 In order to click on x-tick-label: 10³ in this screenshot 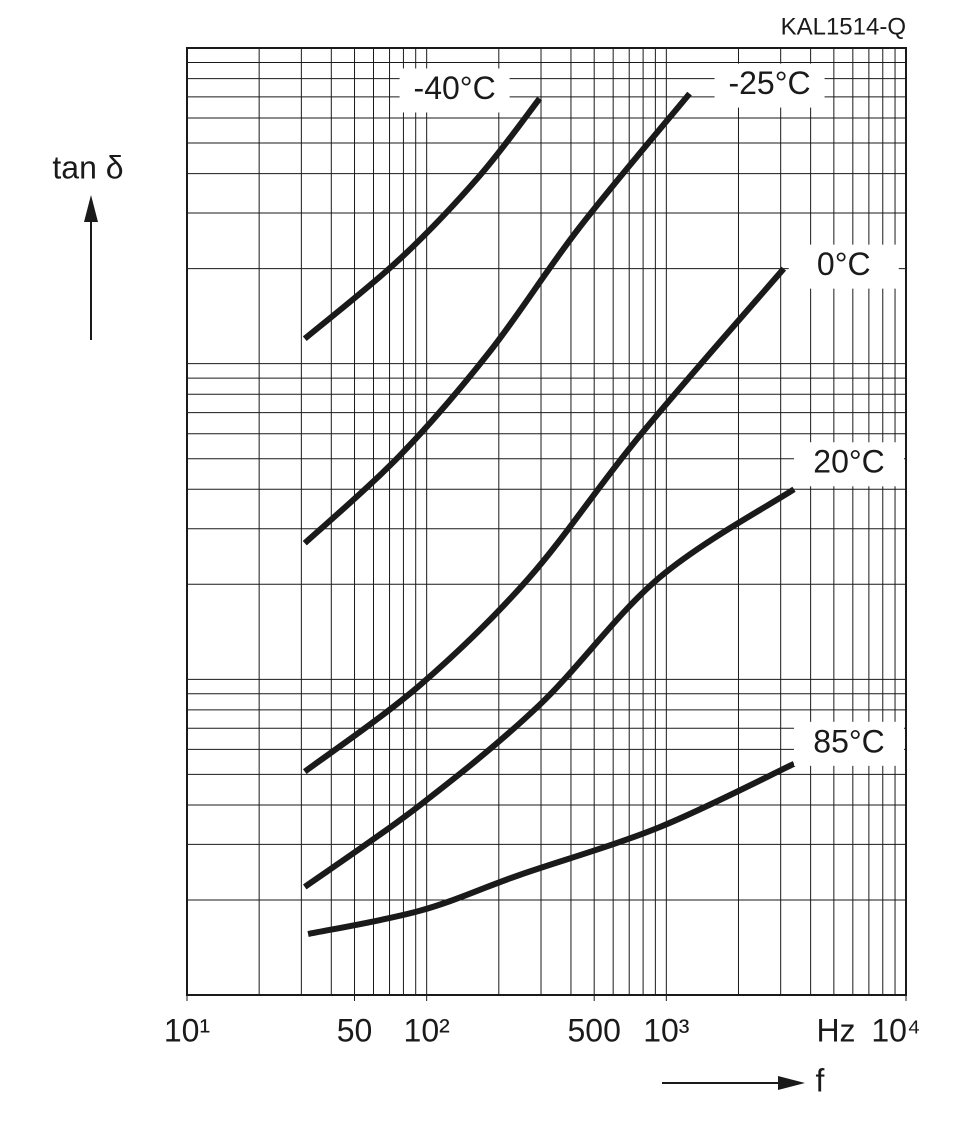, I will do `click(666, 1030)`.